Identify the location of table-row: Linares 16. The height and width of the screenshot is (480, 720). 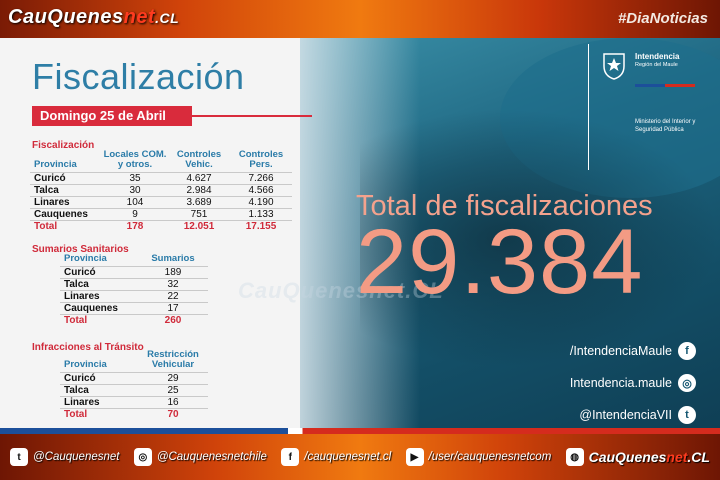
(134, 402).